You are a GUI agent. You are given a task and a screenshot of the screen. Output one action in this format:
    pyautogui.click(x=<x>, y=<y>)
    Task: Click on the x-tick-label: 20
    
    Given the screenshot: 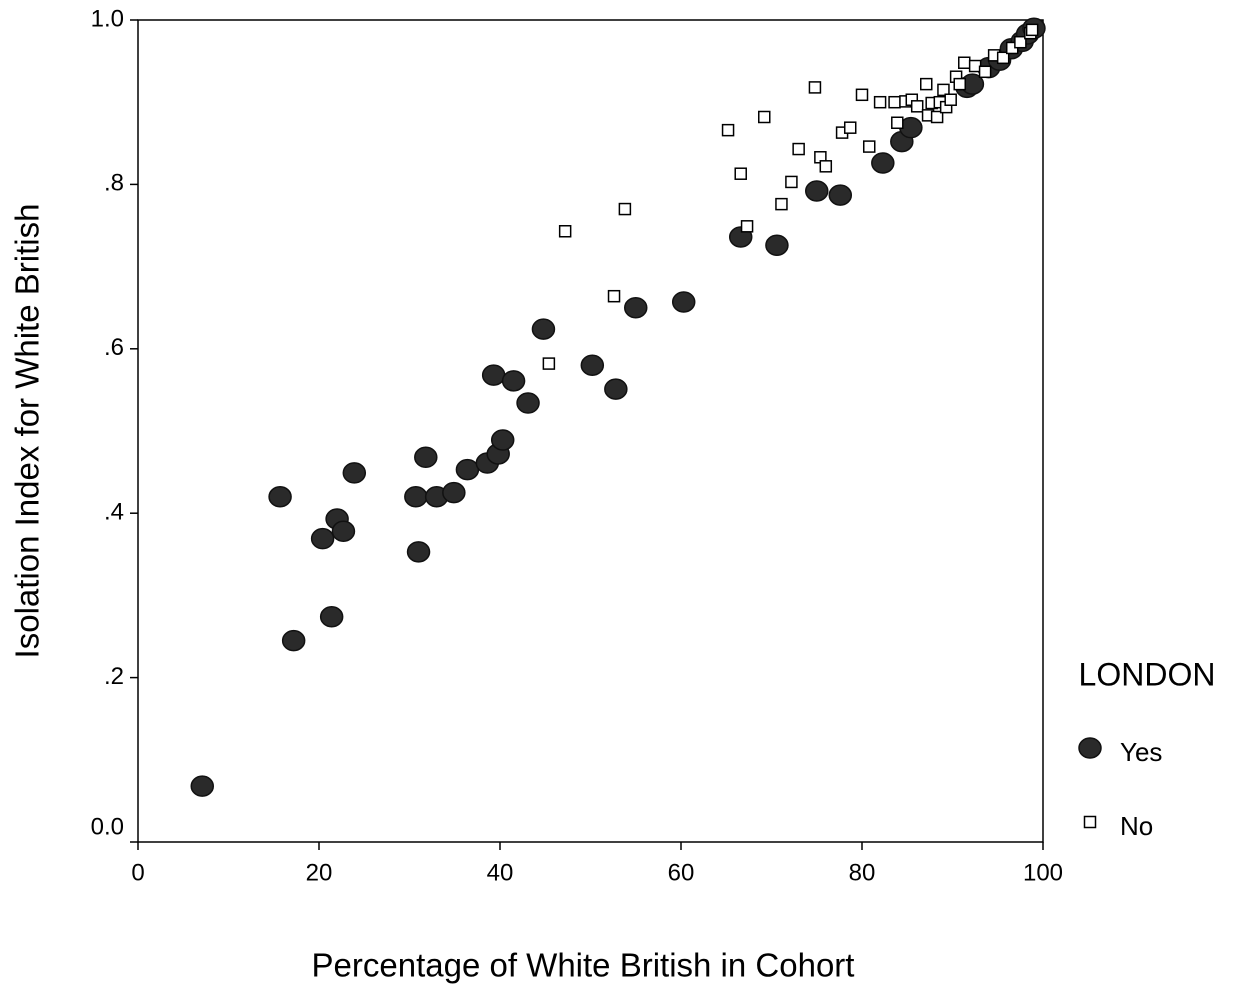 What is the action you would take?
    pyautogui.click(x=319, y=872)
    